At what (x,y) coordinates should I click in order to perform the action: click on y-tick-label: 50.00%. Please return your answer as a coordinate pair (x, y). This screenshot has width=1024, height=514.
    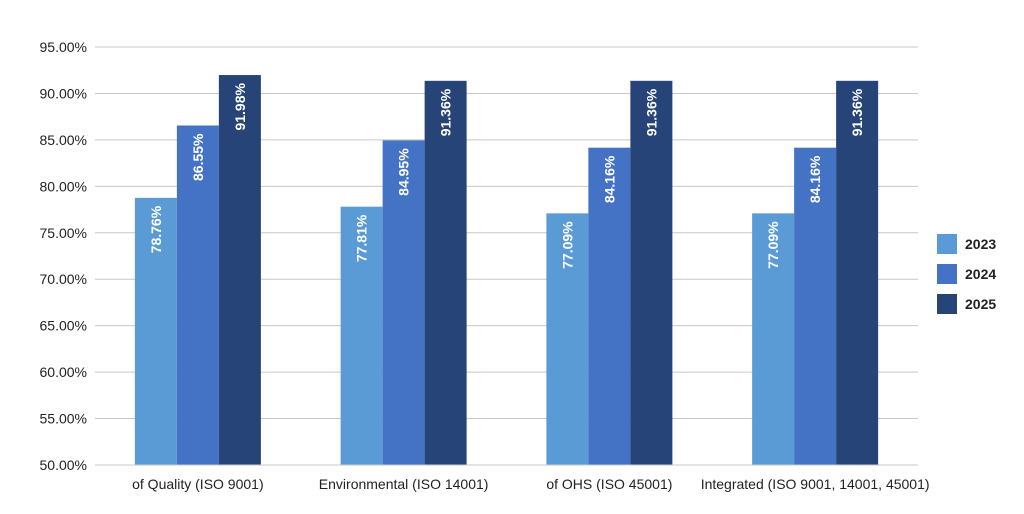
    Looking at the image, I should click on (63, 465).